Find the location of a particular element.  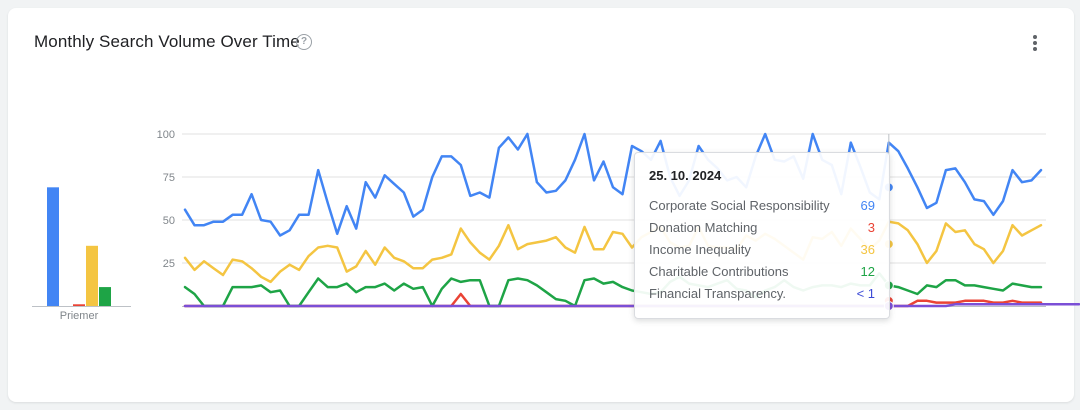

tooltip-row-donation: Donation Matching 3 is located at coordinates (762, 230).